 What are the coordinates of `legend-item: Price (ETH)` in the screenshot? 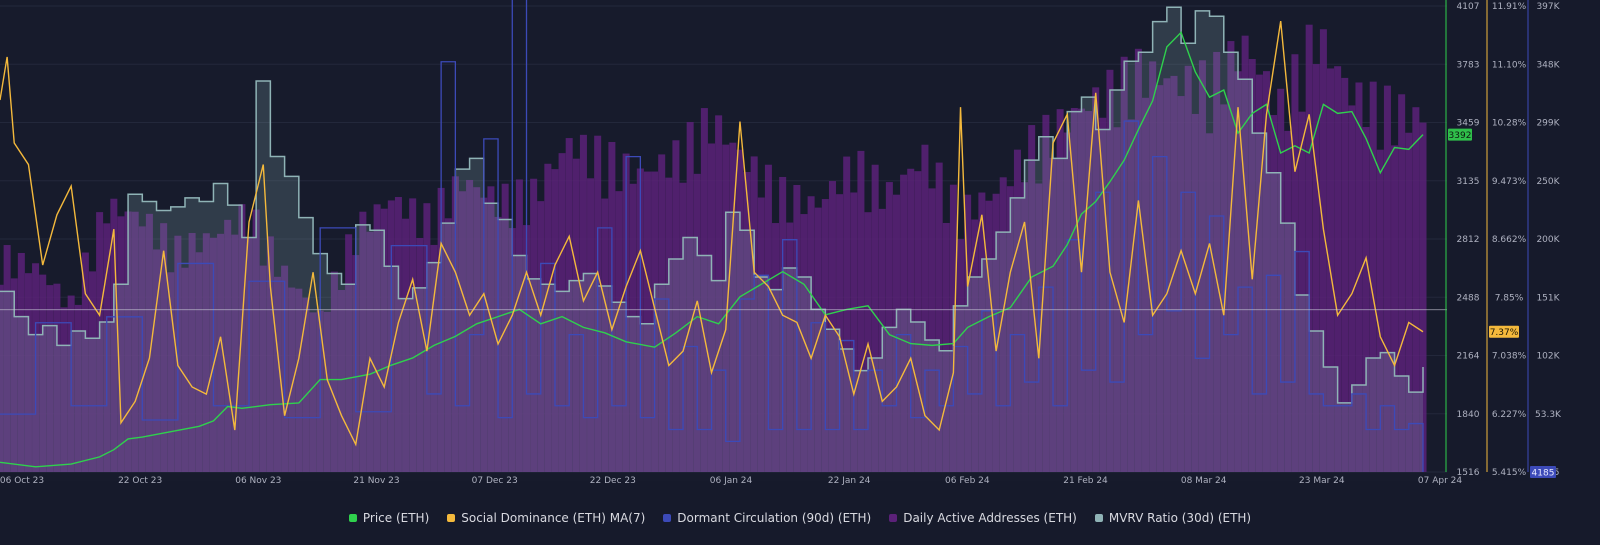 It's located at (388, 518).